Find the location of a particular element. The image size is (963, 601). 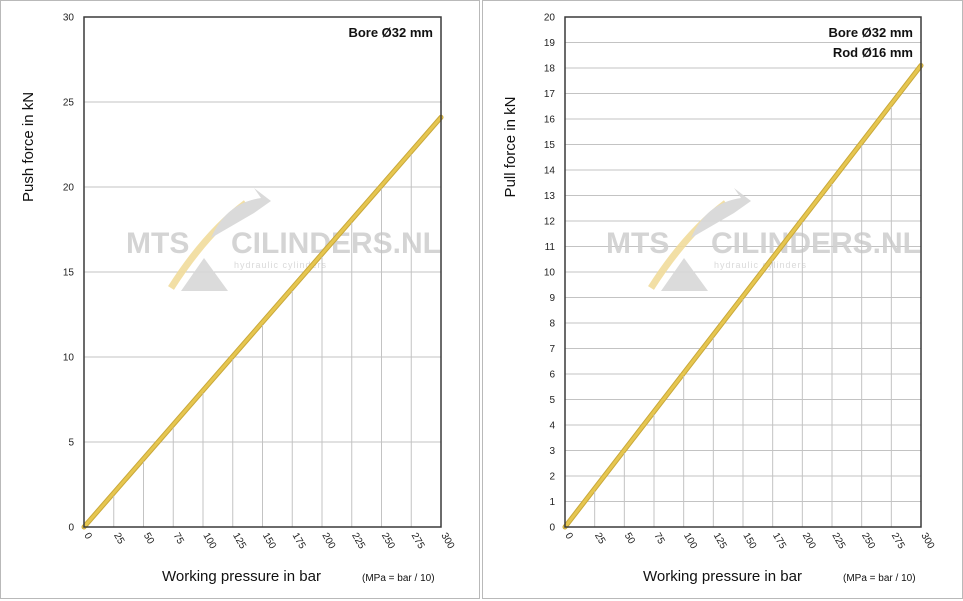

y-tick-label: 25 is located at coordinates (69, 103).